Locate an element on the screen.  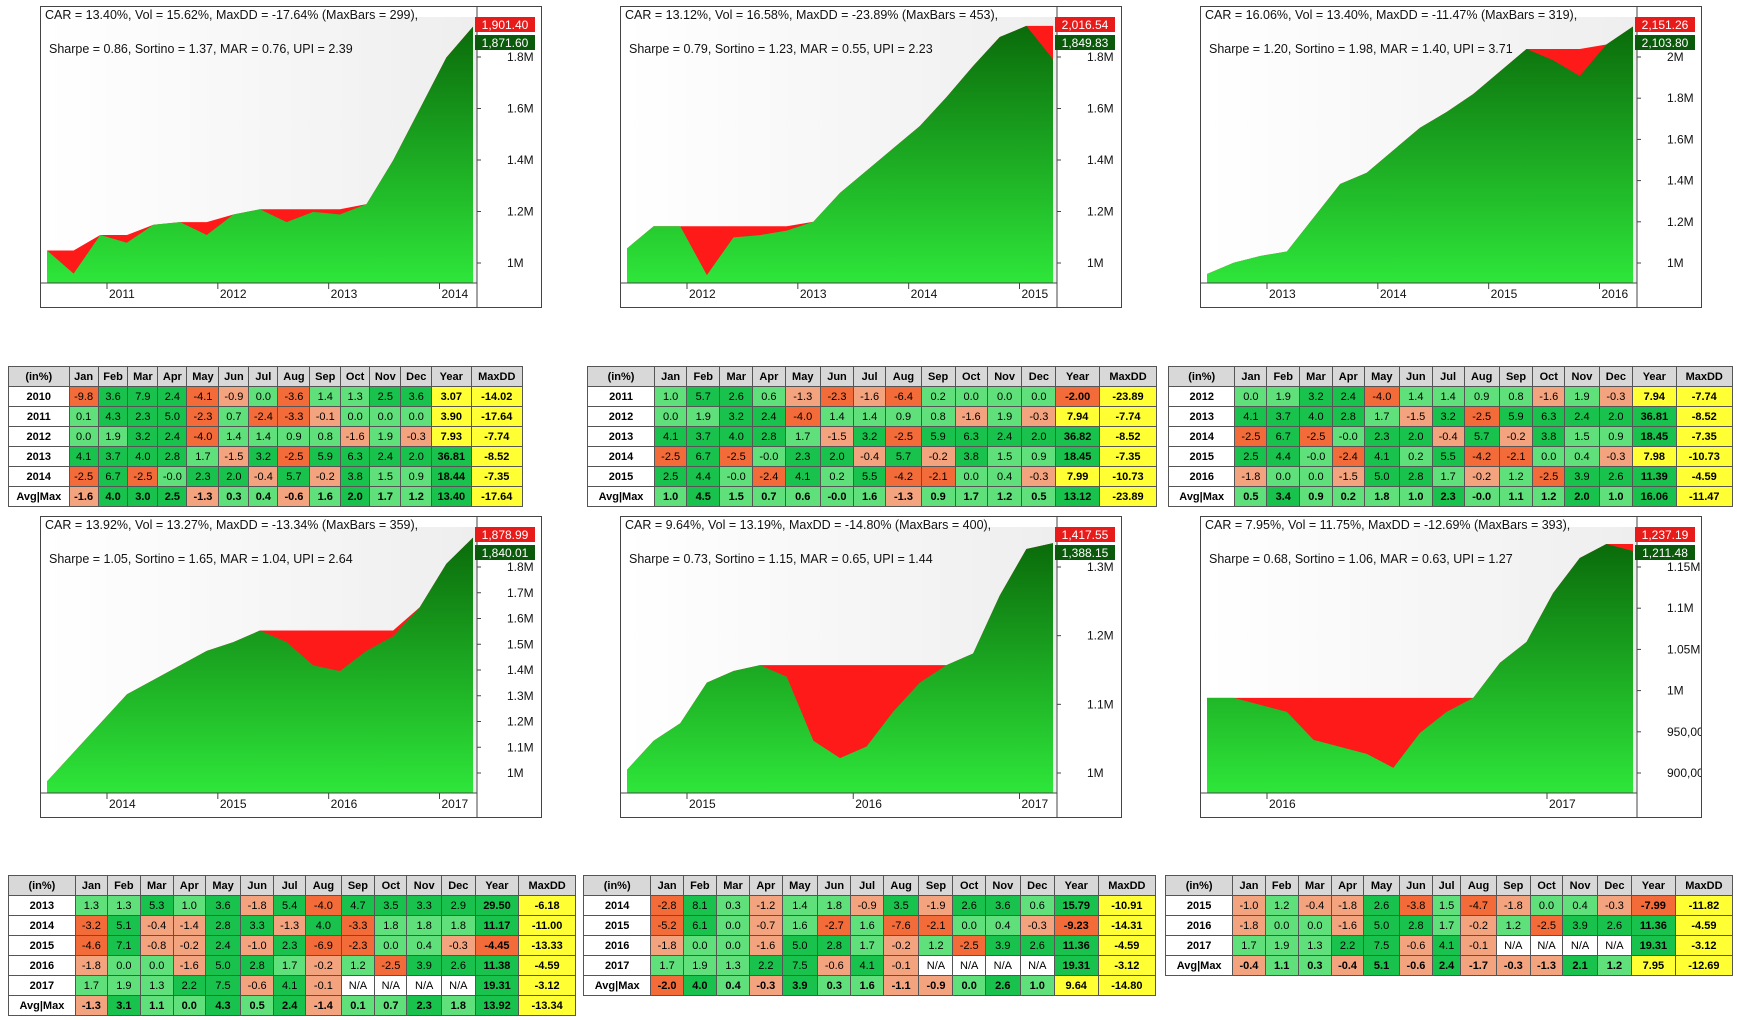
table-cell: 0.2 is located at coordinates (837, 476).